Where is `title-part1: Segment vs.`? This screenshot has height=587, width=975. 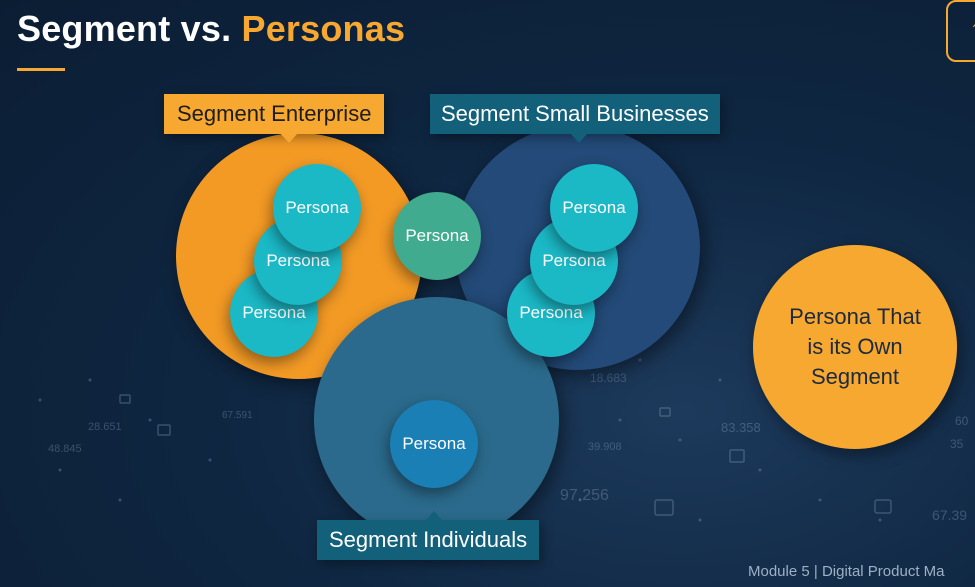 title-part1: Segment vs. is located at coordinates (129, 28).